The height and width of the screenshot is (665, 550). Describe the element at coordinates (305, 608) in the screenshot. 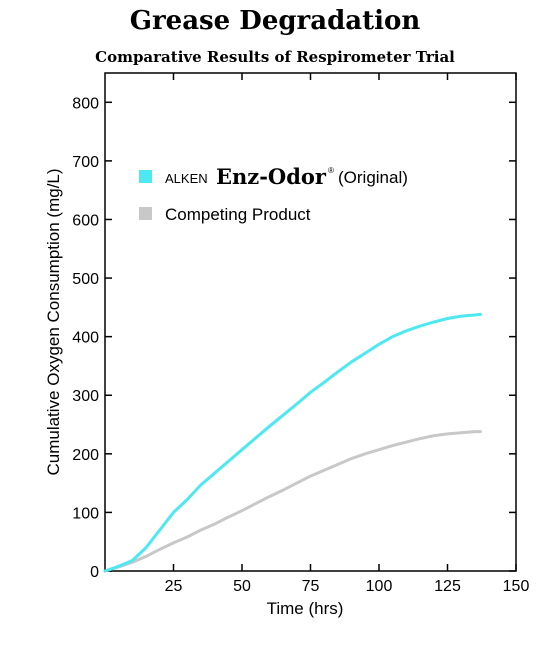

I see `x-axis-label: Time (hrs)` at that location.